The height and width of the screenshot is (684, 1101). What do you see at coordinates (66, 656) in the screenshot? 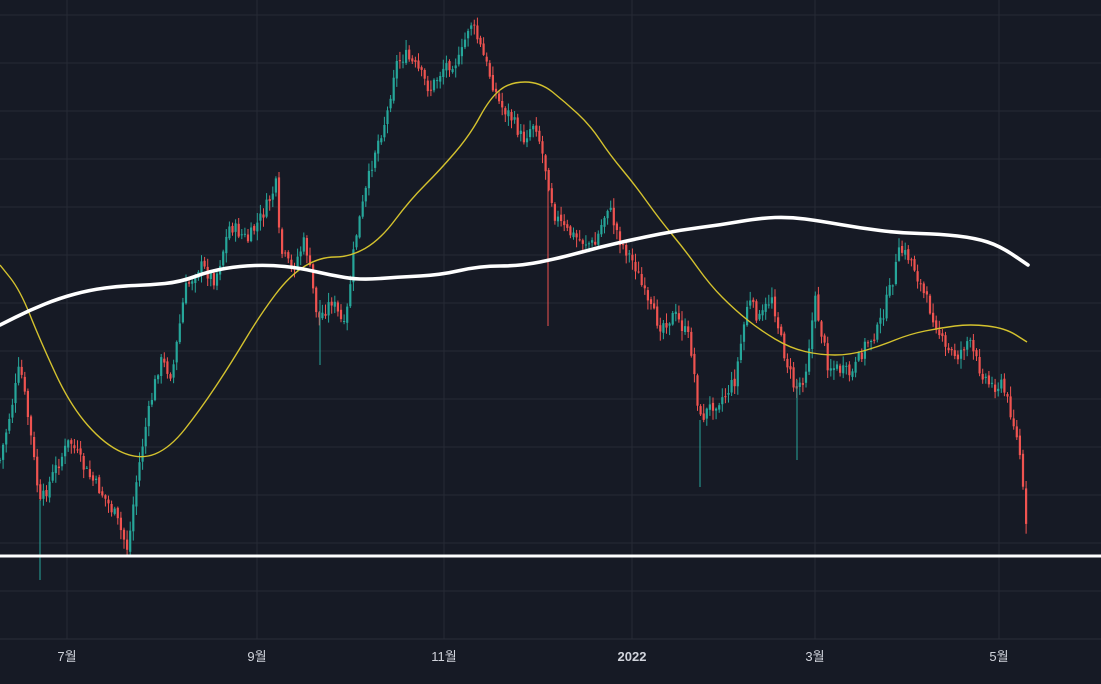
I see `x-tick-label: 7월` at bounding box center [66, 656].